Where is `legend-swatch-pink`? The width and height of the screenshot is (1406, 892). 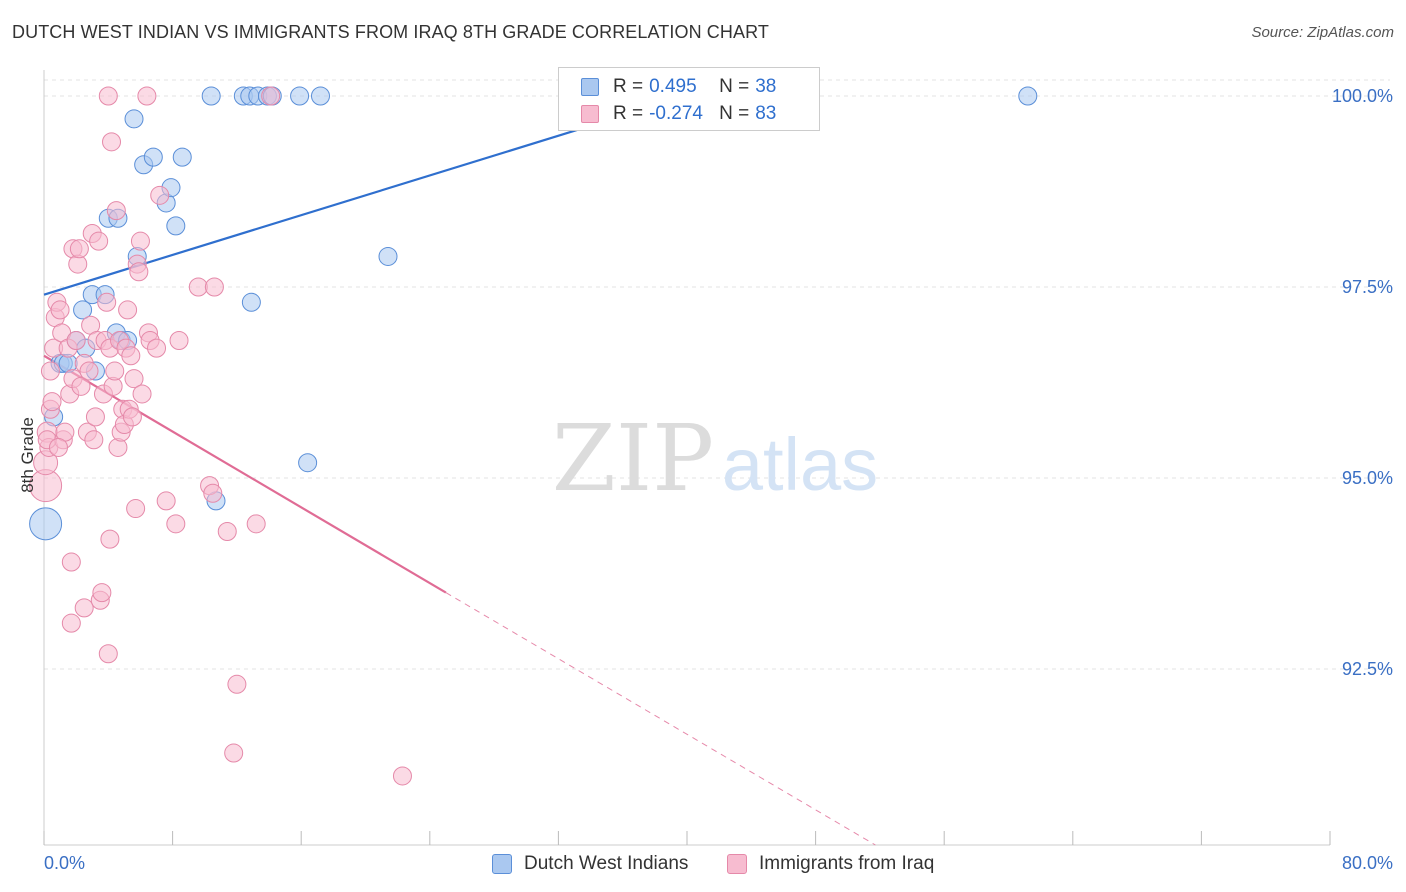 legend-swatch-pink is located at coordinates (590, 114).